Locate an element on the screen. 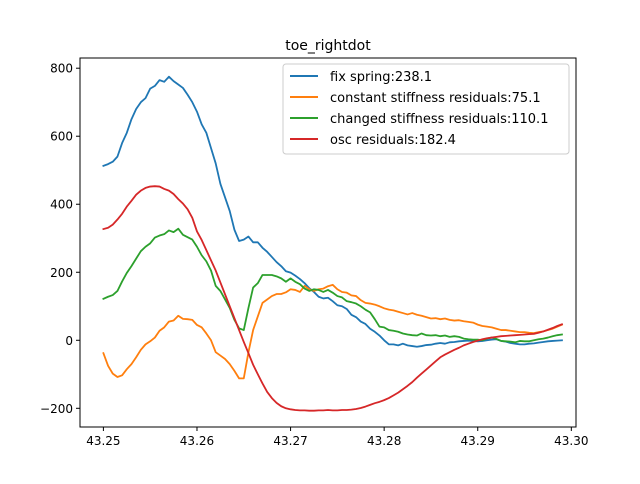 The height and width of the screenshot is (484, 640). x-tick-label: 43.27 is located at coordinates (290, 441).